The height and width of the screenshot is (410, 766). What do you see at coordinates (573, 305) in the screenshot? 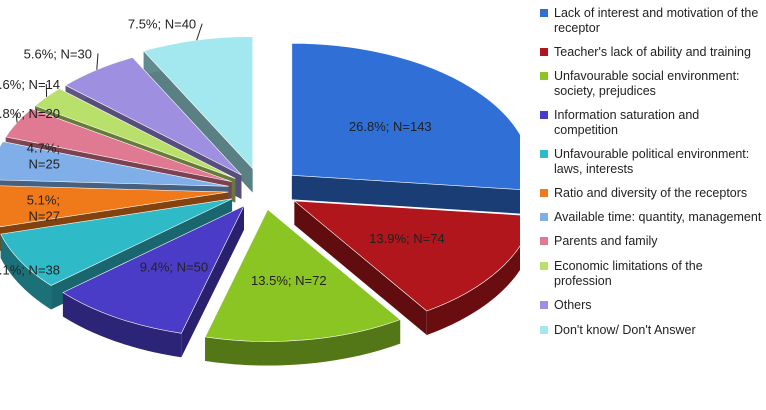
I see `legend-label: Others` at bounding box center [573, 305].